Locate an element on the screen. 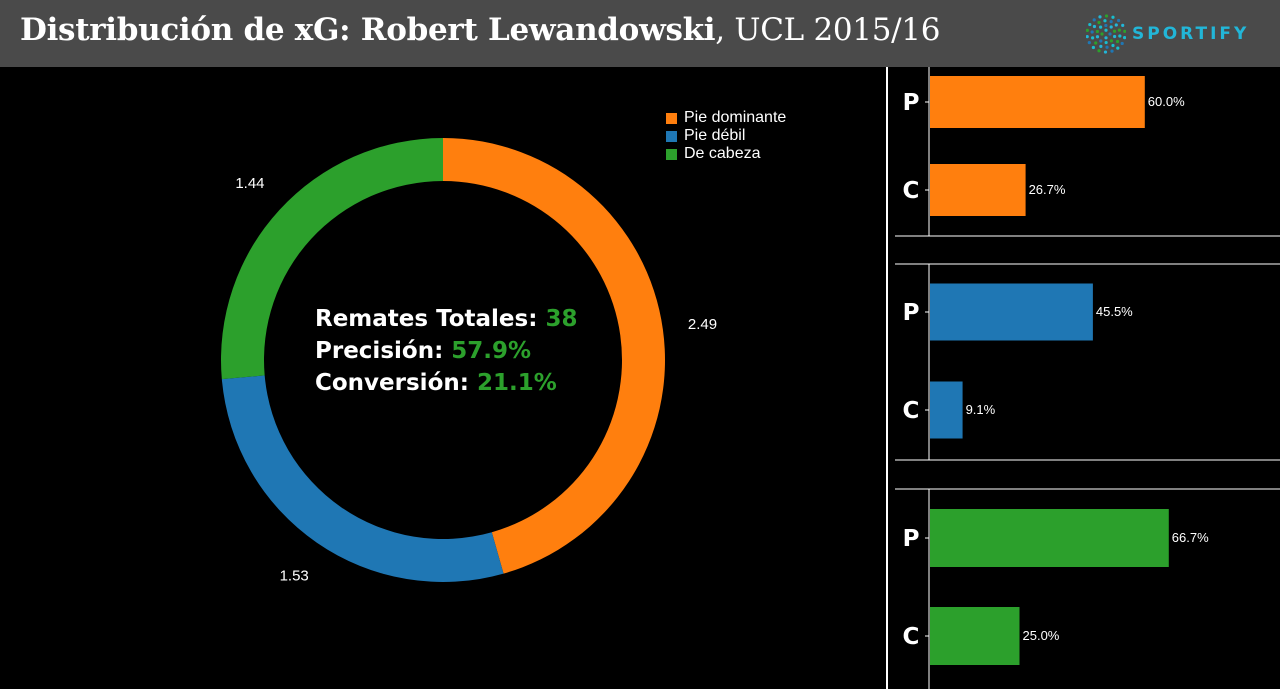 The height and width of the screenshot is (689, 1280). donut-legend: Pie dominante Pie débil De cabeza is located at coordinates (726, 136).